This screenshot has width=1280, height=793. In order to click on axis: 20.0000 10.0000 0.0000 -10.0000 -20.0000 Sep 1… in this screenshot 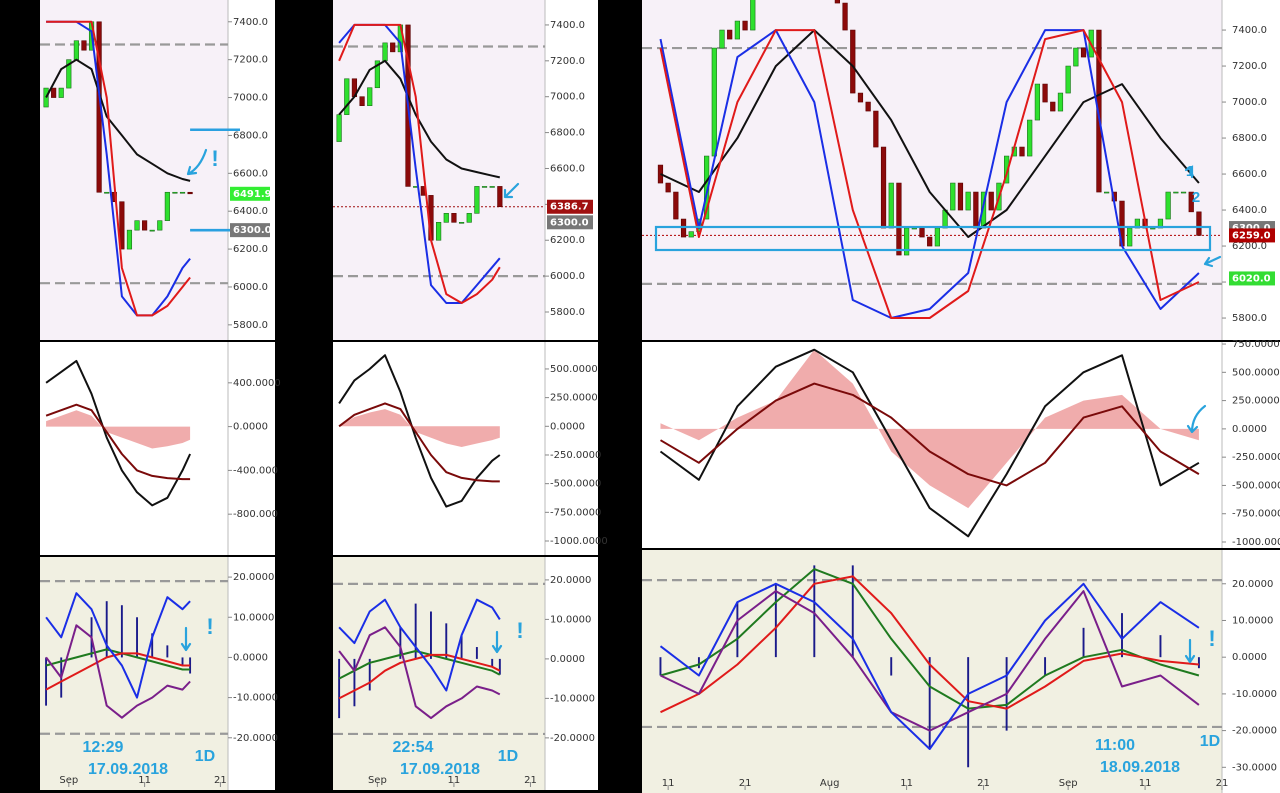, I will do `click(481, 681)`.